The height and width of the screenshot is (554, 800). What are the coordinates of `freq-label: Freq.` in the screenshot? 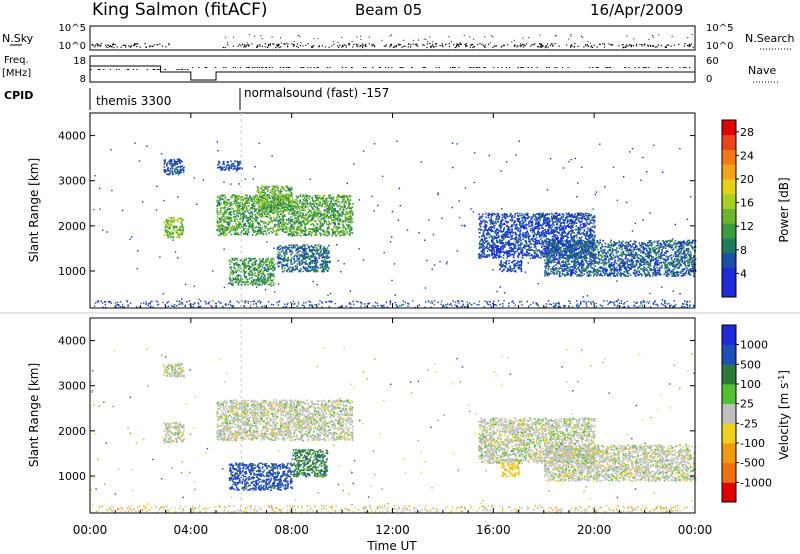 It's located at (16, 60).